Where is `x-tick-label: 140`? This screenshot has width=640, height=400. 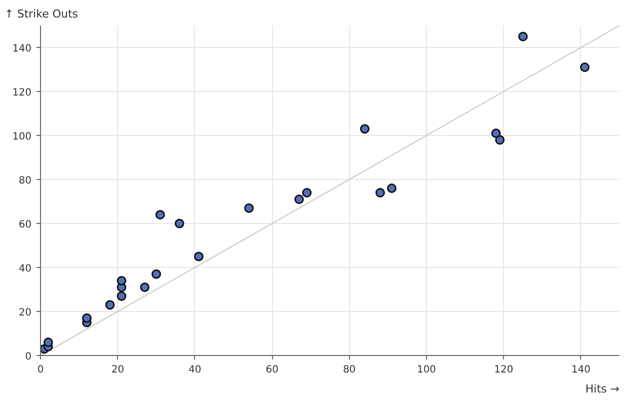 x-tick-label: 140 is located at coordinates (580, 370).